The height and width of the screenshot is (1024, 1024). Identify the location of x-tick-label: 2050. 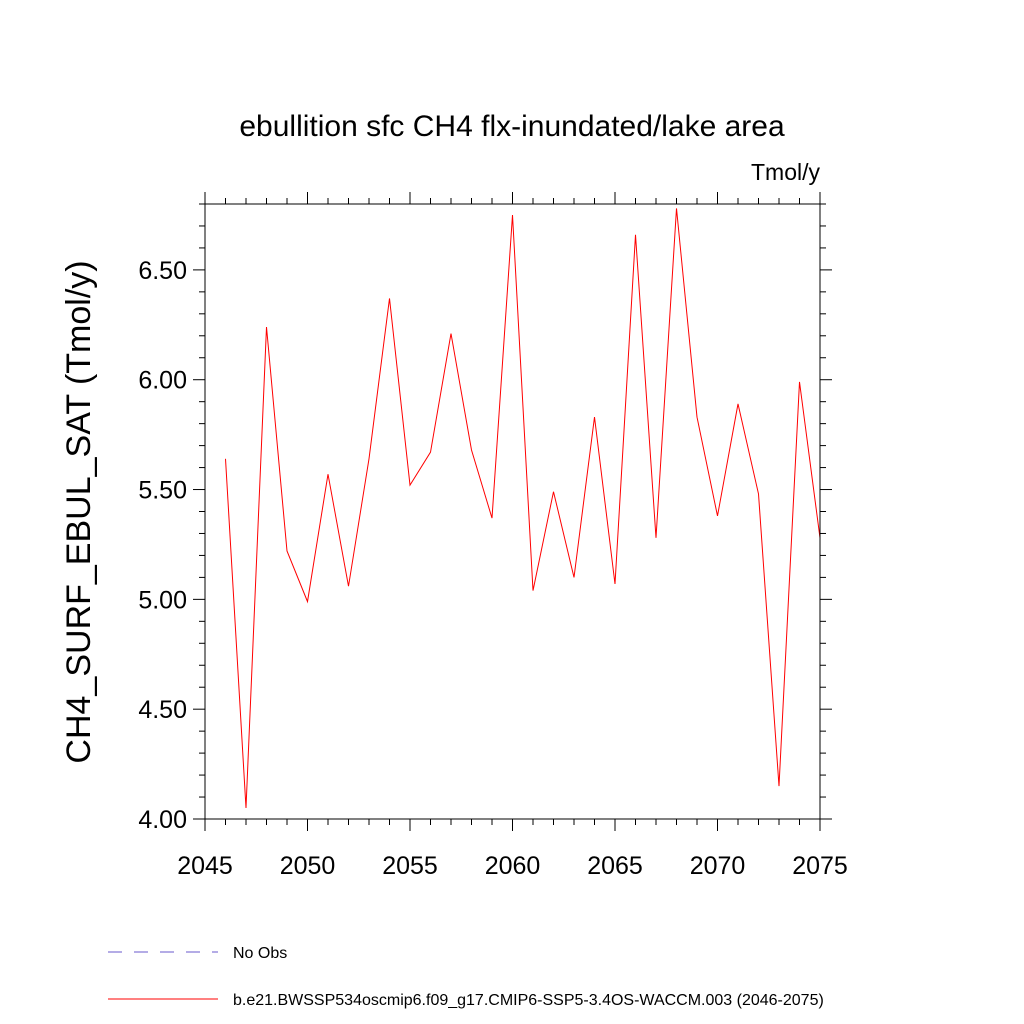
(308, 866).